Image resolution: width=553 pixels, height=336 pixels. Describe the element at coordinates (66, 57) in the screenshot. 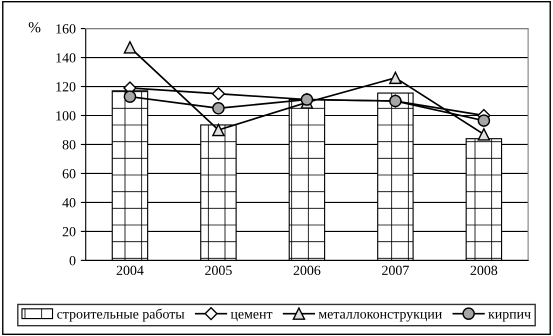

I see `y-tick-label: 140` at that location.